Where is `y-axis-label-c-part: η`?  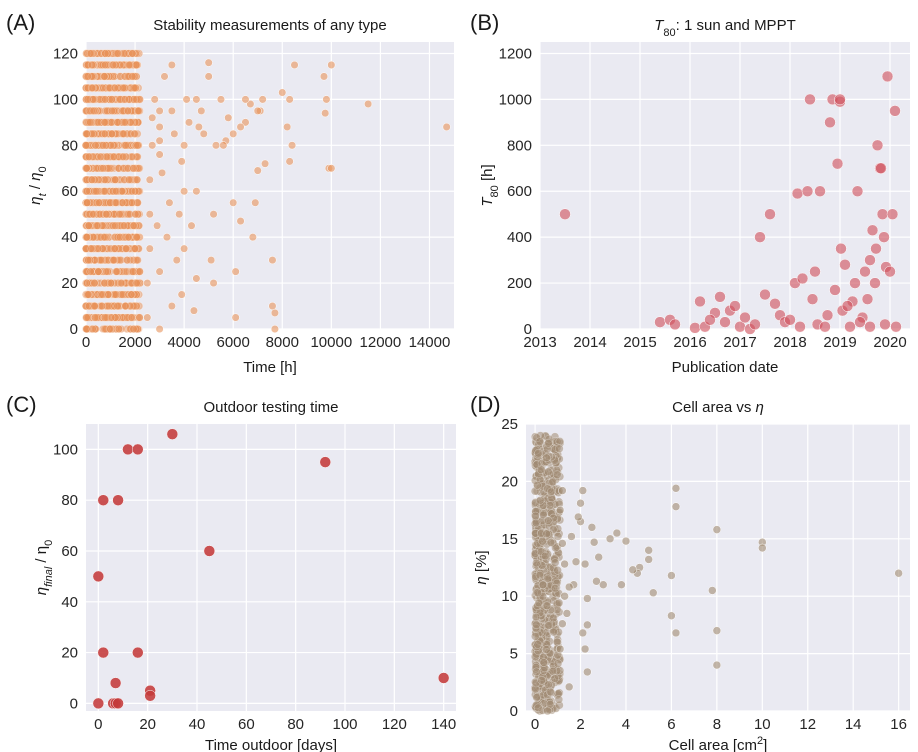 y-axis-label-c-part: η is located at coordinates (41, 591).